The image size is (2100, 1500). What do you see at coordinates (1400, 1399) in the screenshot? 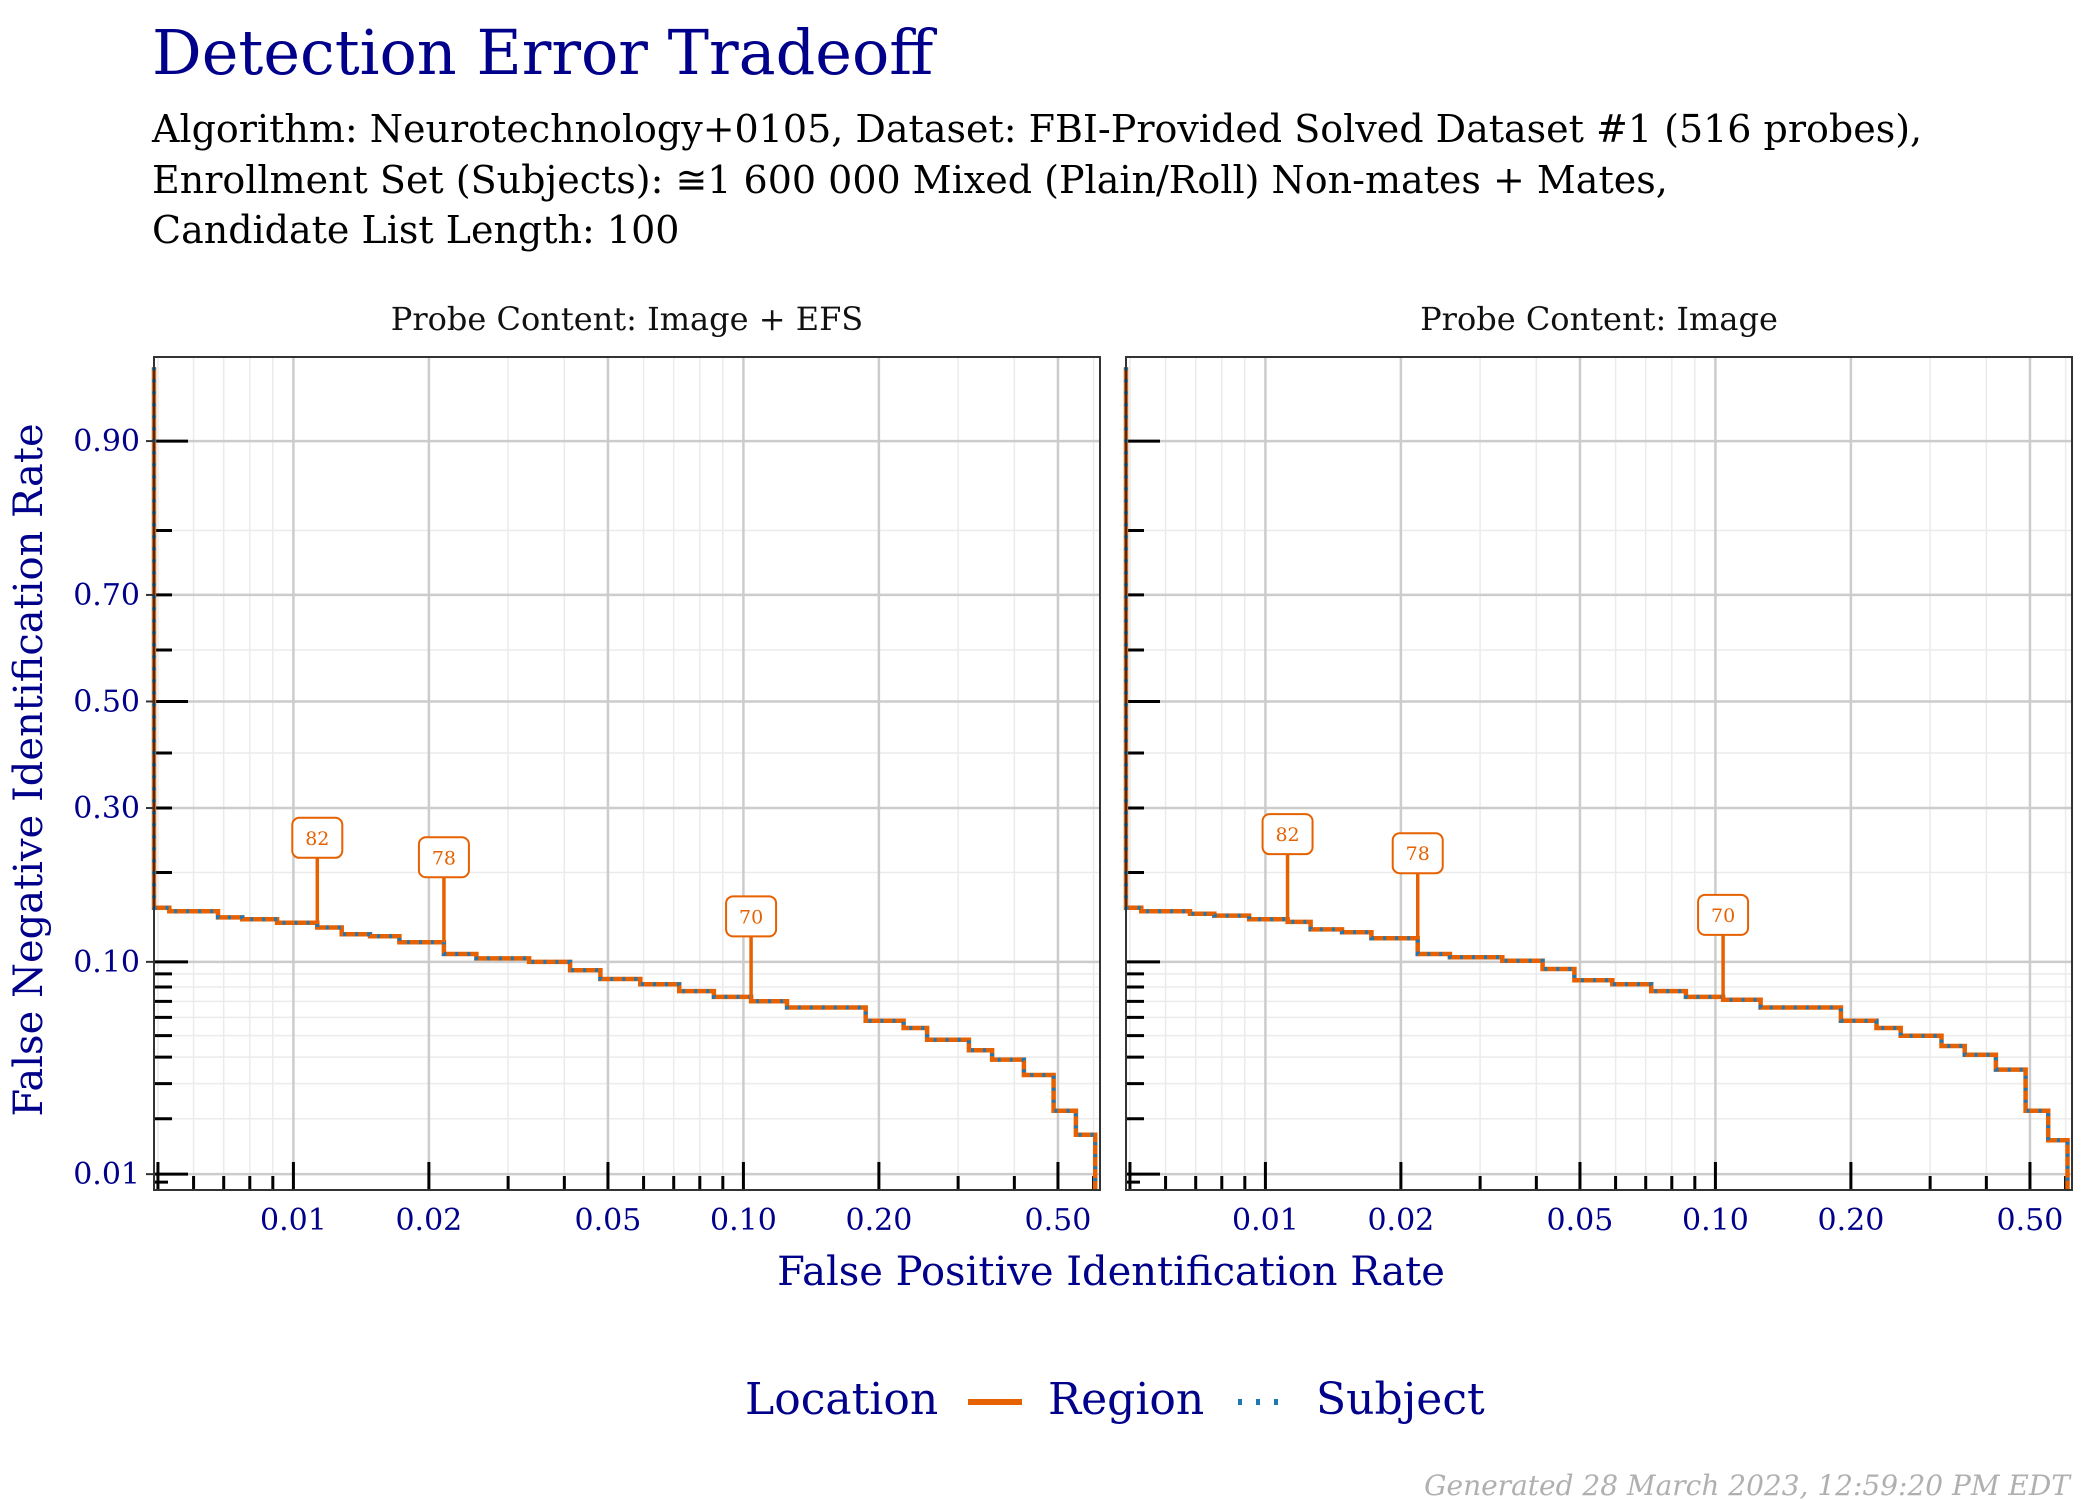
I see `legend-label-subject: Subject` at bounding box center [1400, 1399].